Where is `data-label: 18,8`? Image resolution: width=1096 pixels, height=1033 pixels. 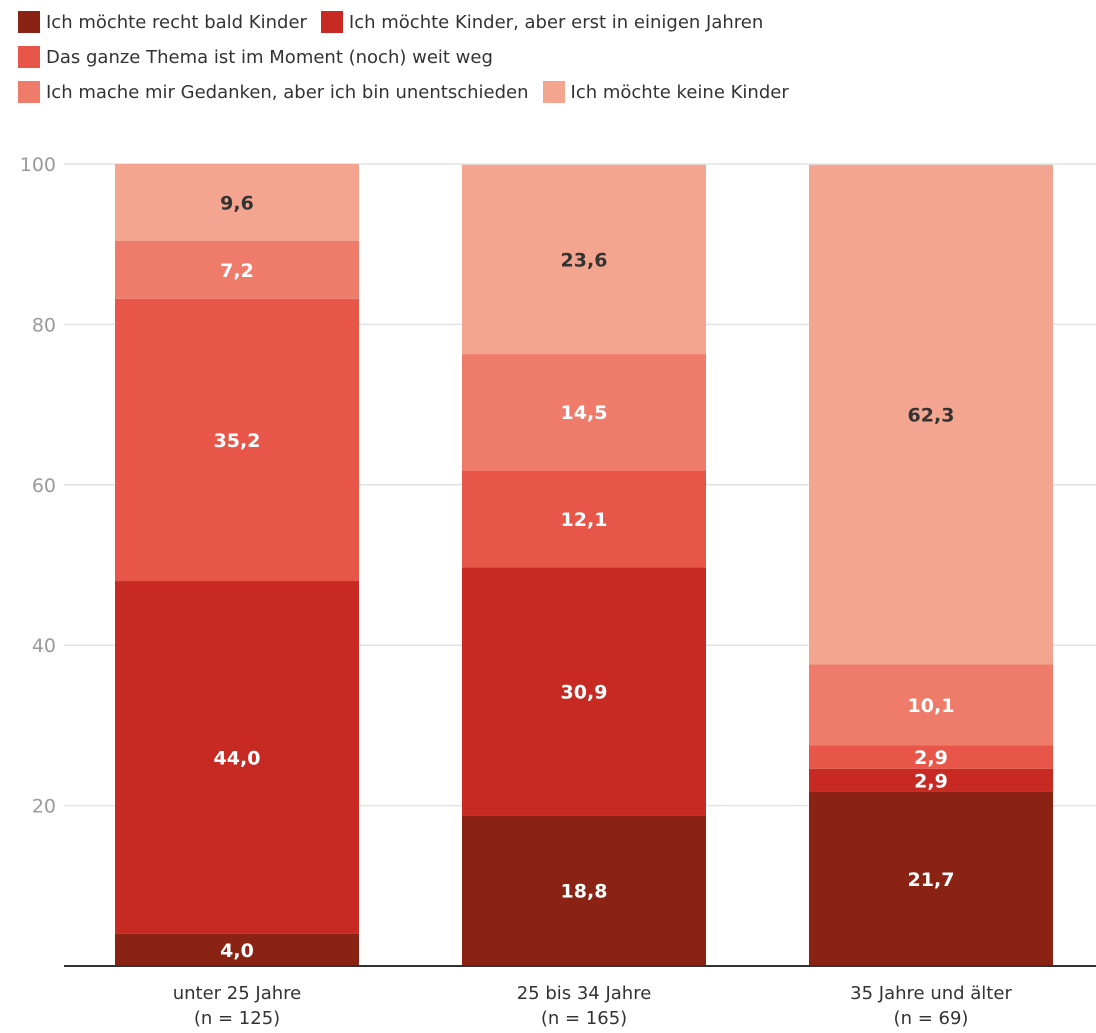 data-label: 18,8 is located at coordinates (584, 892).